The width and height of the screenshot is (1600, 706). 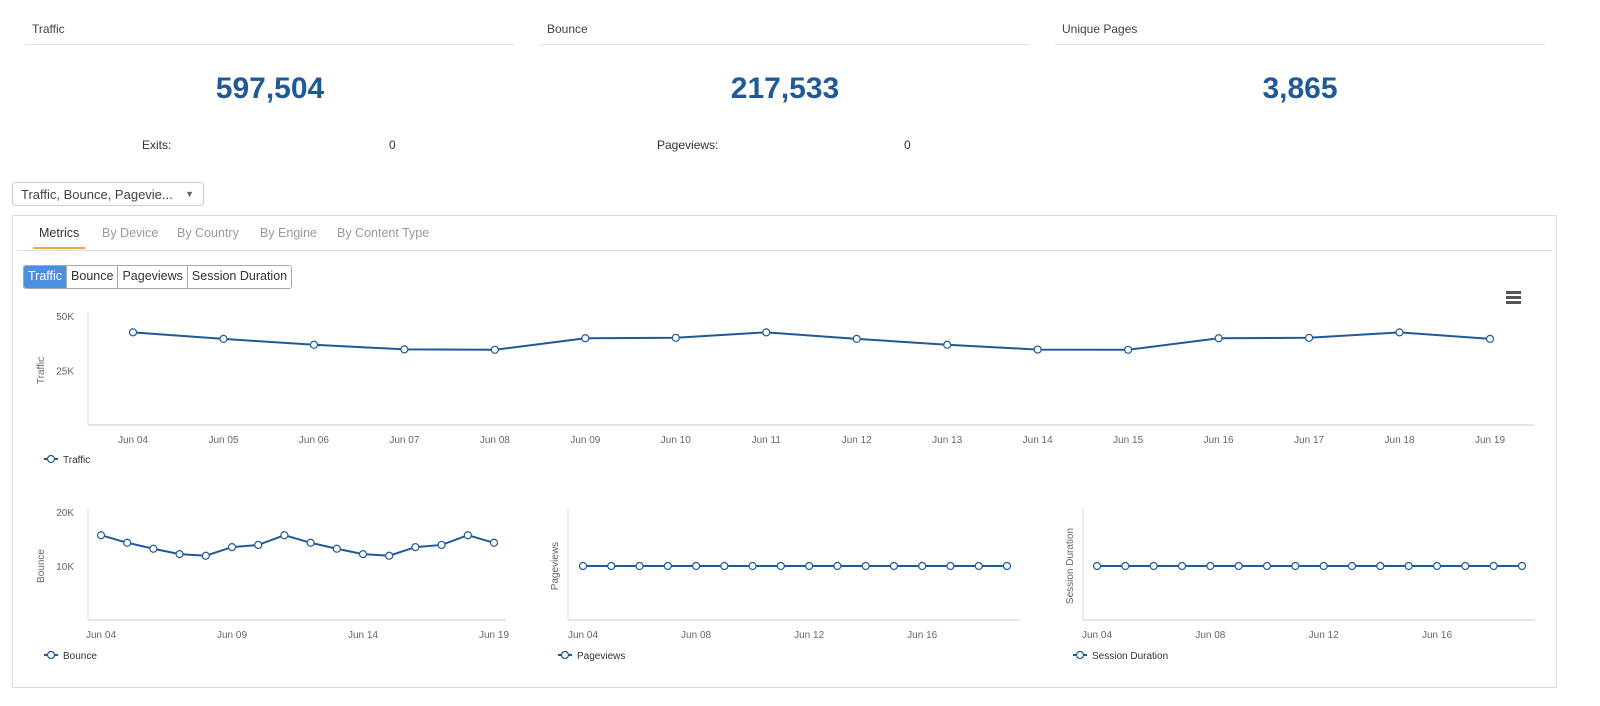 What do you see at coordinates (383, 233) in the screenshot?
I see `tab-by-content-type: By Content Type` at bounding box center [383, 233].